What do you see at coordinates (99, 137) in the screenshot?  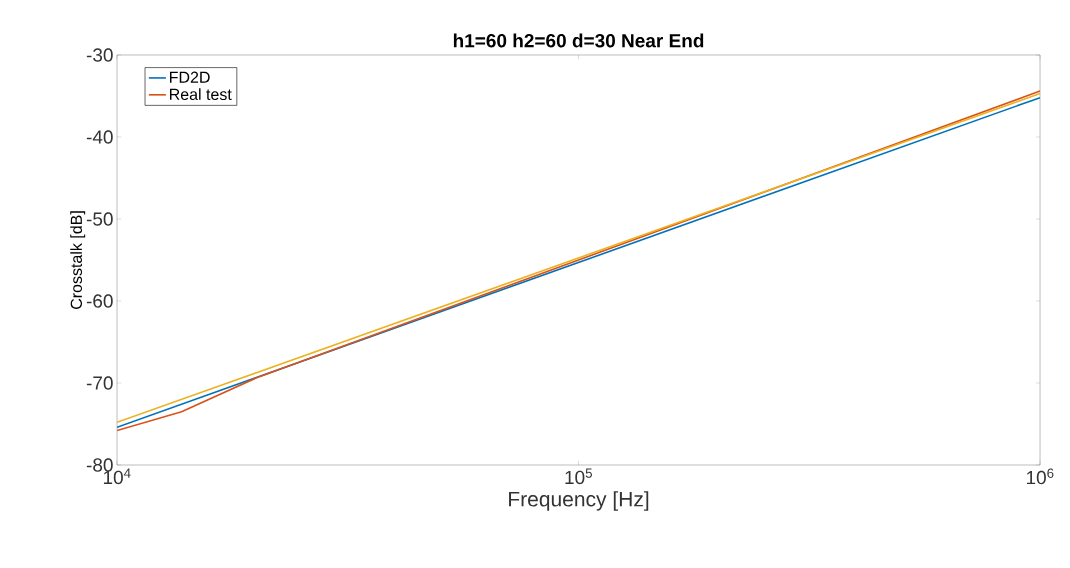 I see `y-tick-label: -40` at bounding box center [99, 137].